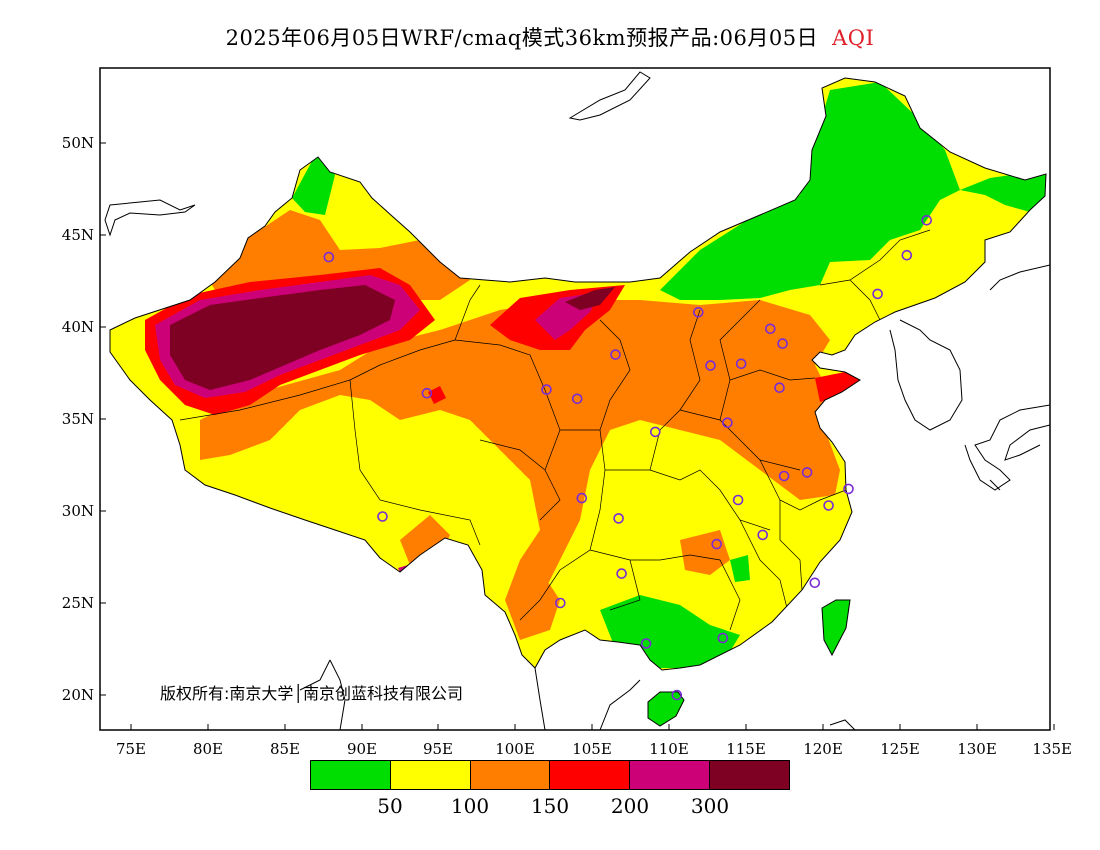 This screenshot has width=1100, height=850. I want to click on lon-tick-label: 95E, so click(438, 749).